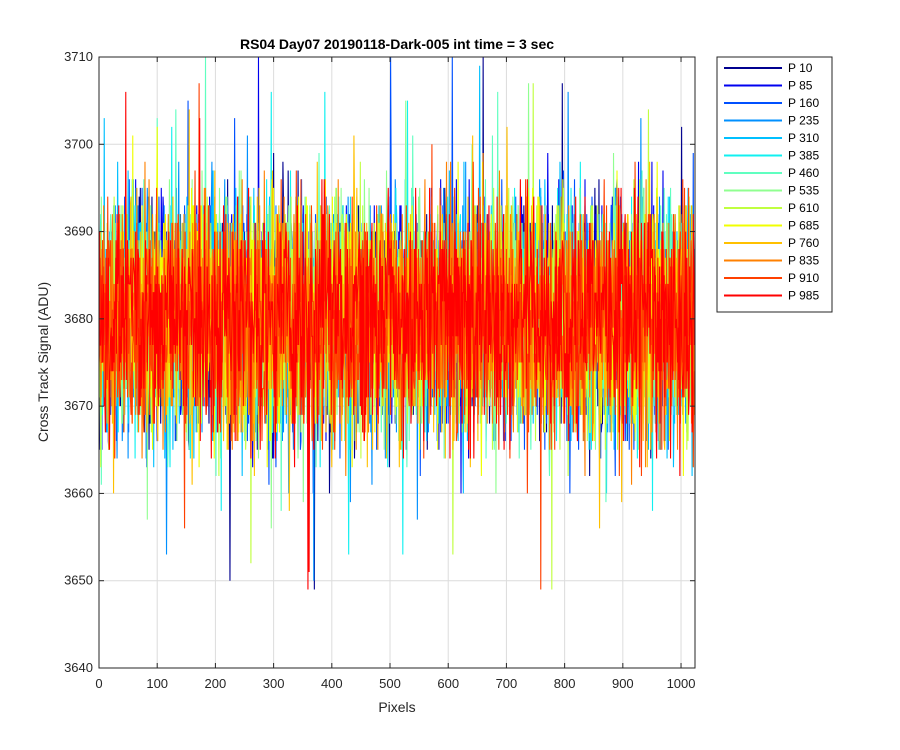 Image resolution: width=900 pixels, height=750 pixels. What do you see at coordinates (78, 231) in the screenshot?
I see `y-tick-label: 3690` at bounding box center [78, 231].